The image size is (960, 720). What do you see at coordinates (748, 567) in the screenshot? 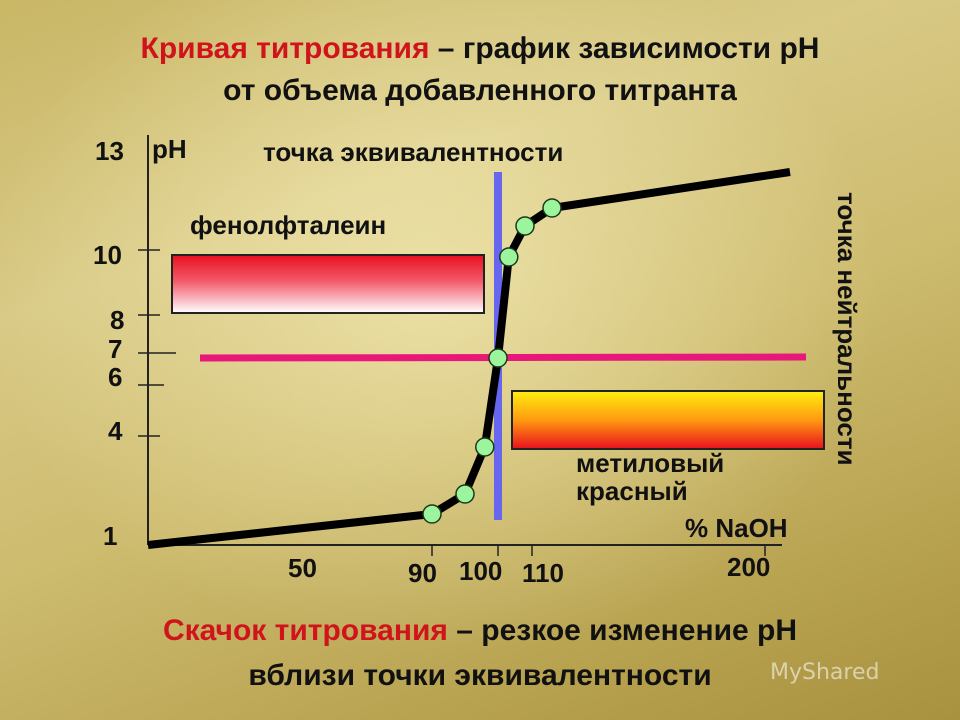
I see `x-tick-label-200: 200` at bounding box center [748, 567].